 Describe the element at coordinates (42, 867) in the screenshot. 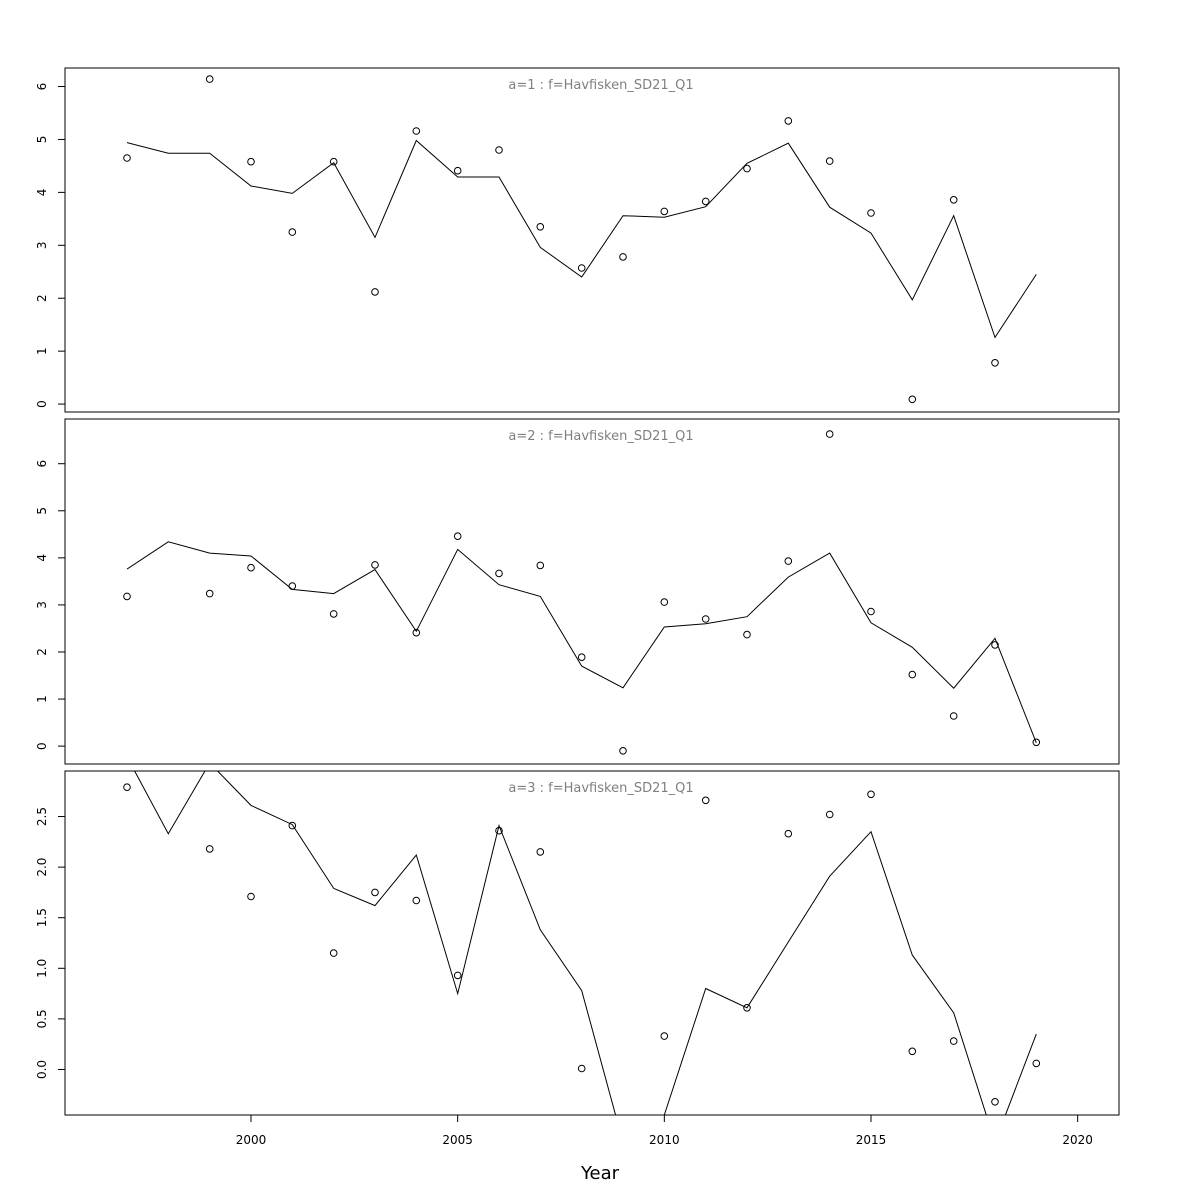

I see `y-tick-label: 2.0` at that location.